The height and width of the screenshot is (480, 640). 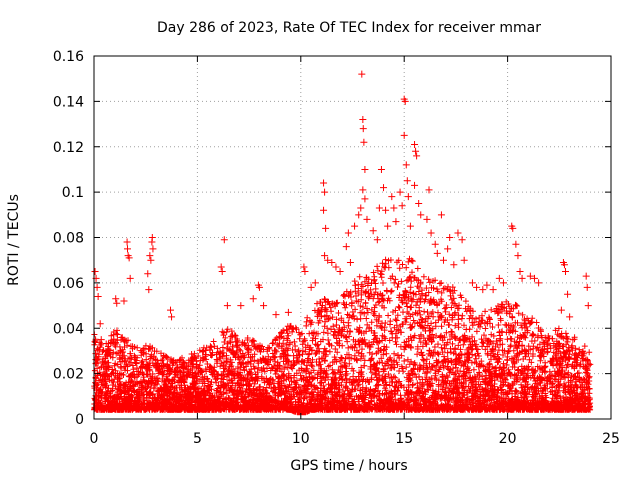 I want to click on x-tick-label: 20, so click(x=508, y=439).